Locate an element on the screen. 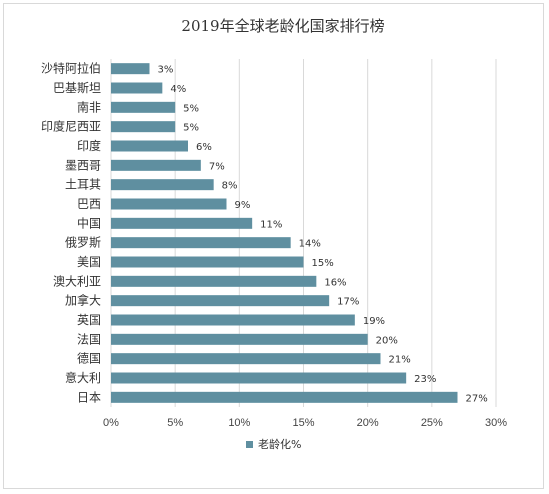 Image resolution: width=549 pixels, height=494 pixels. category-label: 德国 is located at coordinates (89, 358).